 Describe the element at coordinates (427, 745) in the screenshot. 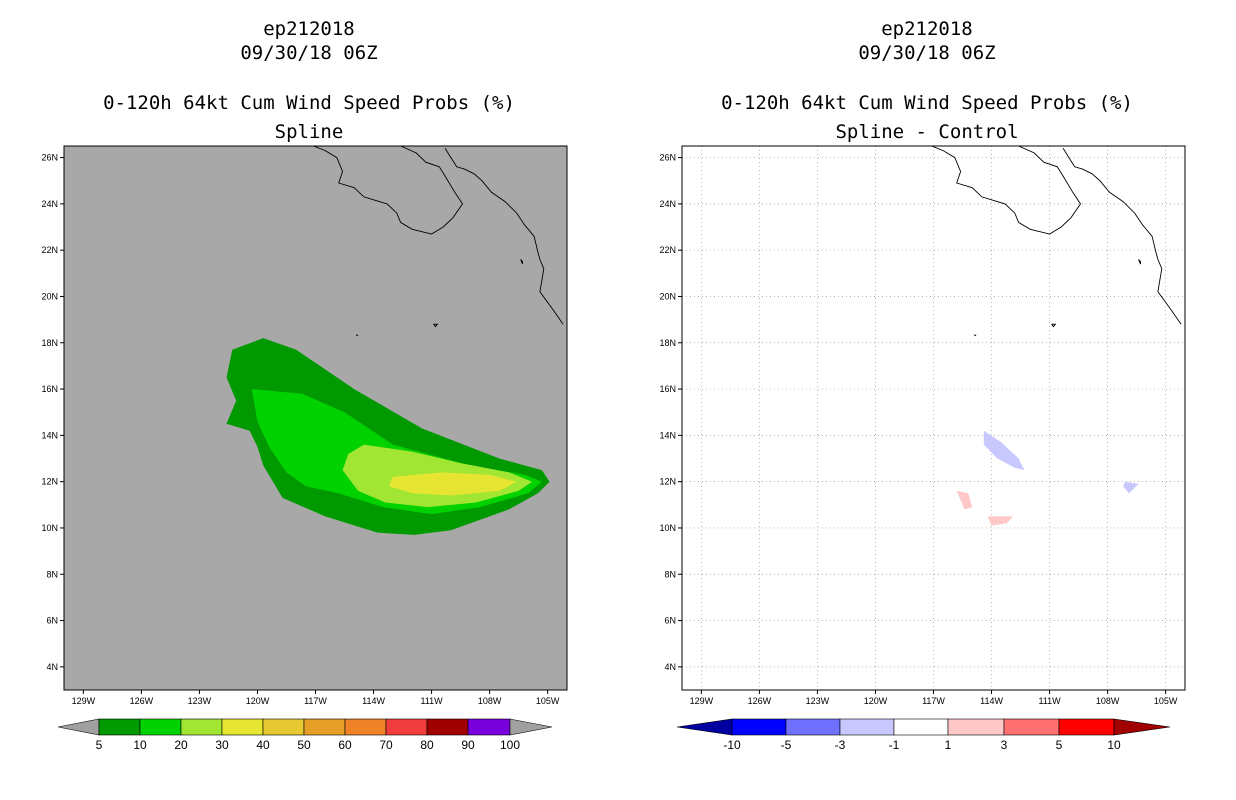

I see `left-colorbar-label: 80` at that location.